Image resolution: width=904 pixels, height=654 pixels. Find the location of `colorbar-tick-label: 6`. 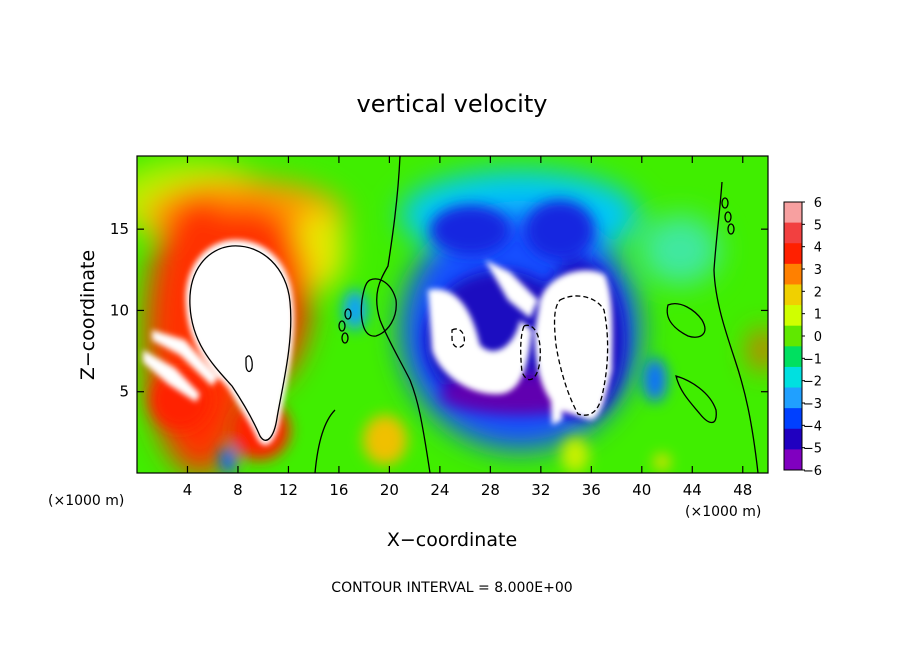

colorbar-tick-label: 6 is located at coordinates (818, 203).